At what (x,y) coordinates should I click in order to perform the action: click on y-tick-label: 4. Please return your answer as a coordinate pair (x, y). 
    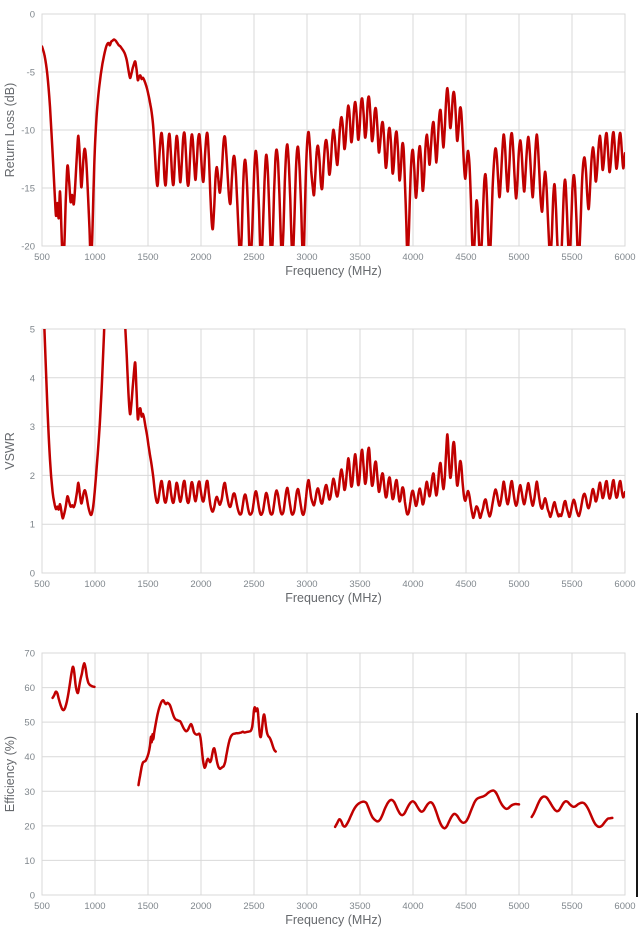
    Looking at the image, I should click on (32, 378).